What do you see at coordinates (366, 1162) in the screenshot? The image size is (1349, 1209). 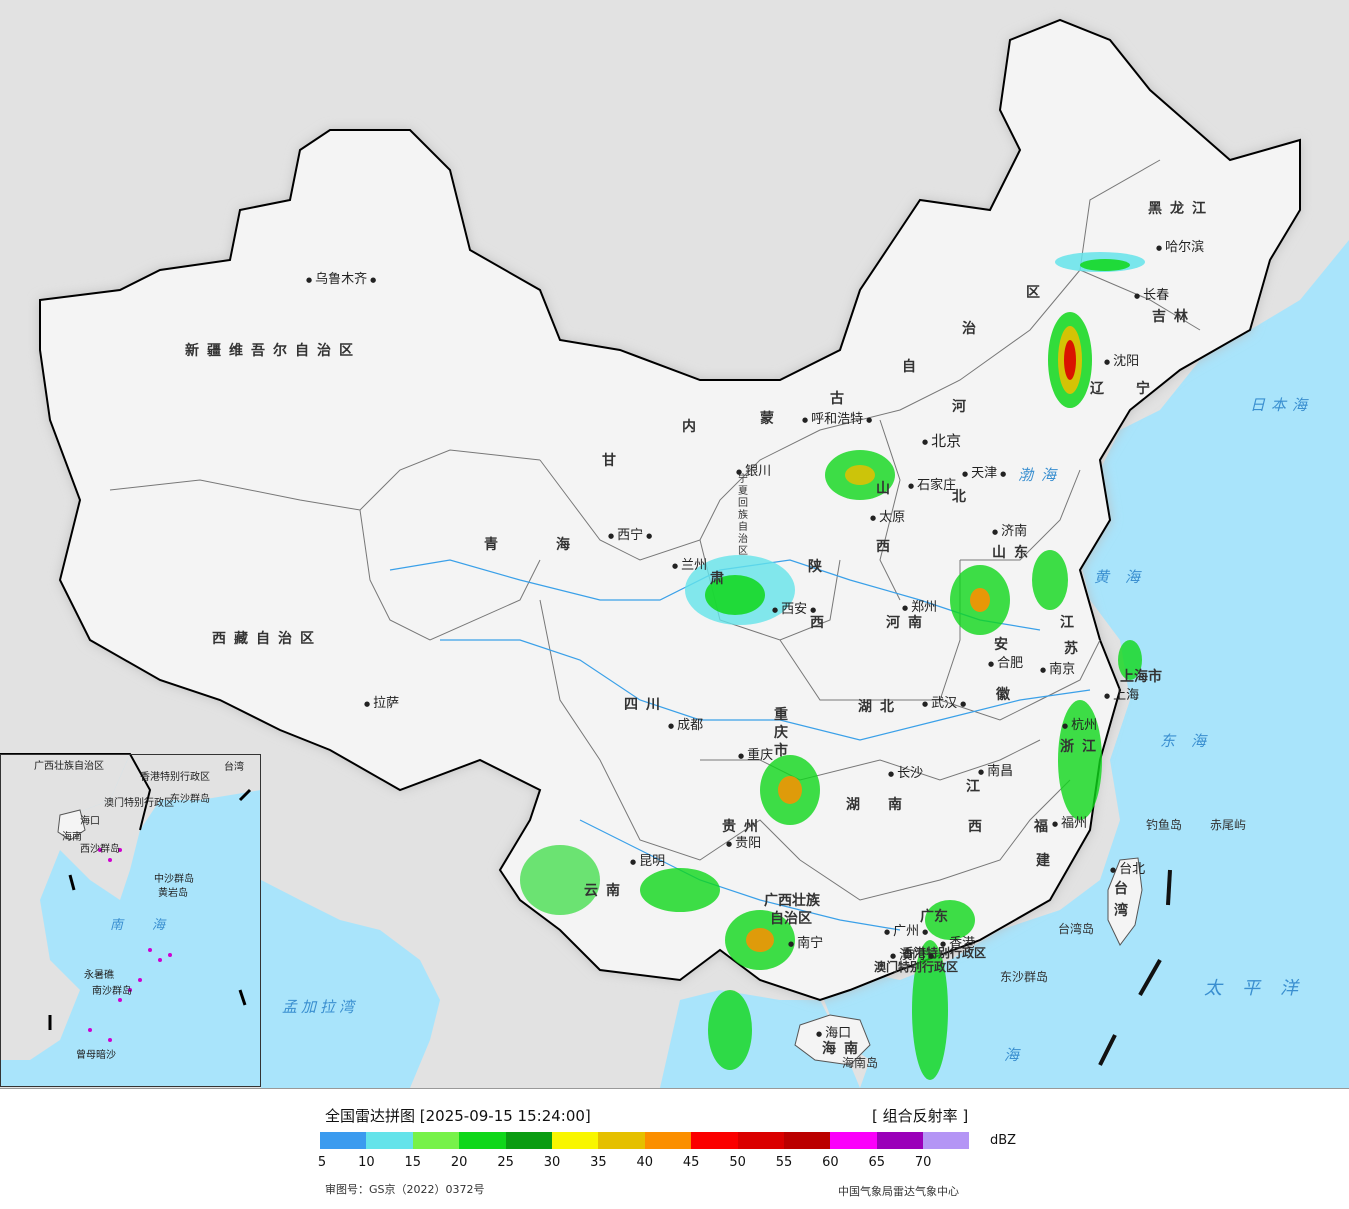 I see `scale-tick: 10` at bounding box center [366, 1162].